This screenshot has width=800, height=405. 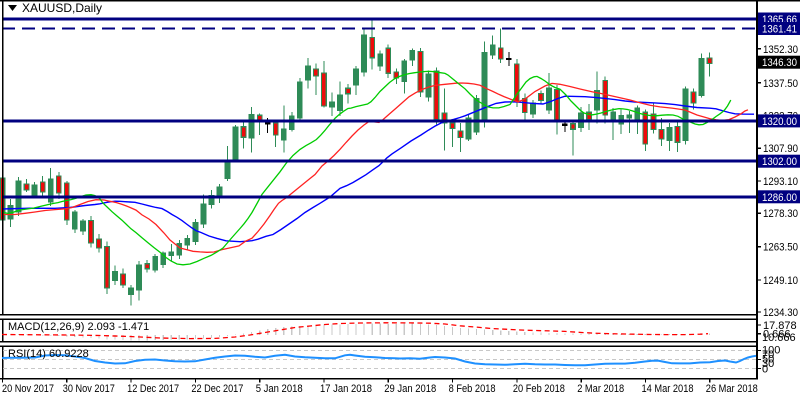 I want to click on svg-text: 30, so click(x=768, y=364).